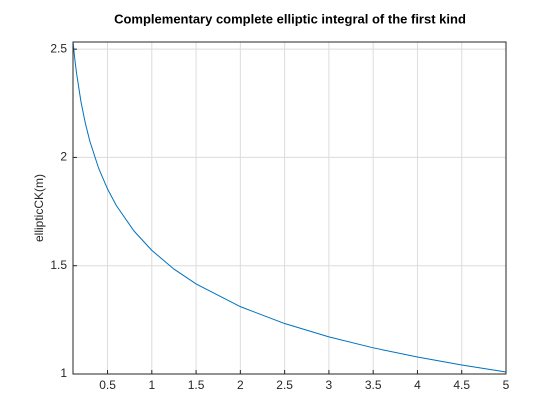 The image size is (560, 420). Describe the element at coordinates (240, 385) in the screenshot. I see `x-tick-label: 2` at that location.